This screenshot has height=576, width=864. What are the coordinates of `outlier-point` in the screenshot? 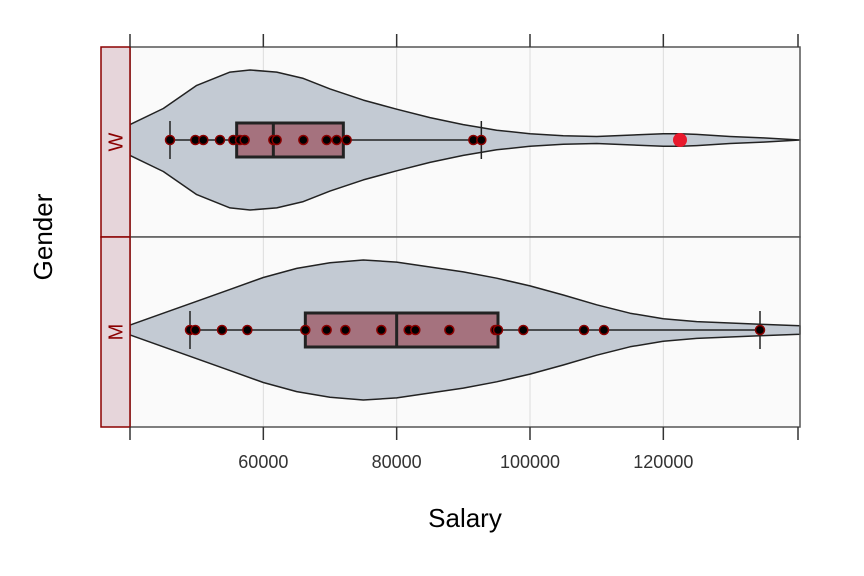 It's located at (680, 140).